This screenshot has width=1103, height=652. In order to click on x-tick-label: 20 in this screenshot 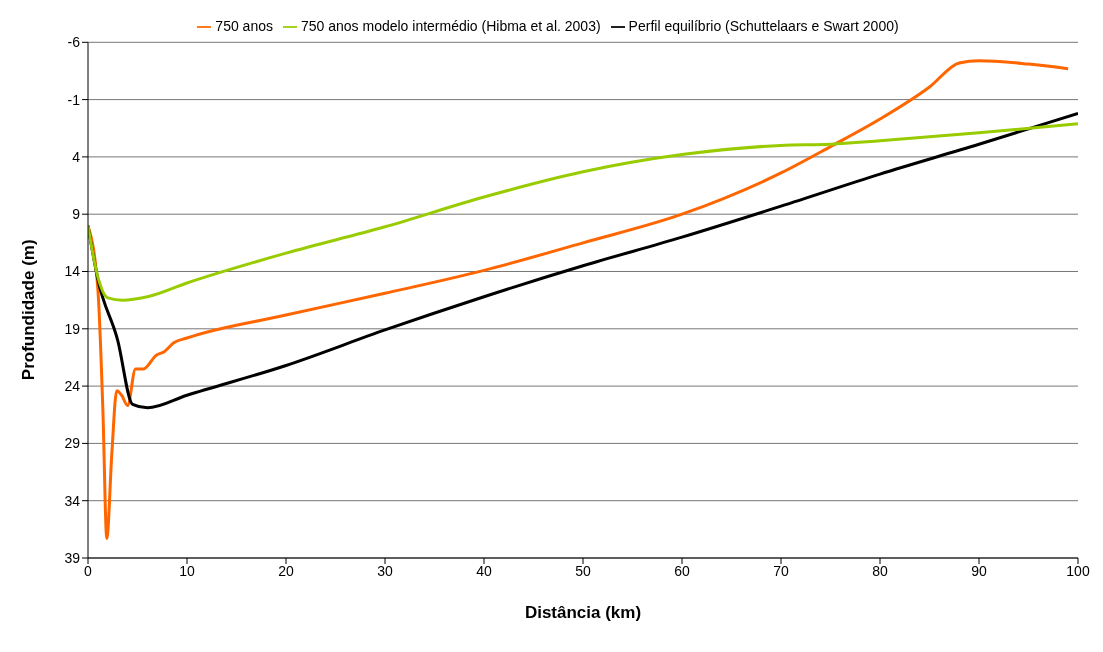, I will do `click(286, 570)`.